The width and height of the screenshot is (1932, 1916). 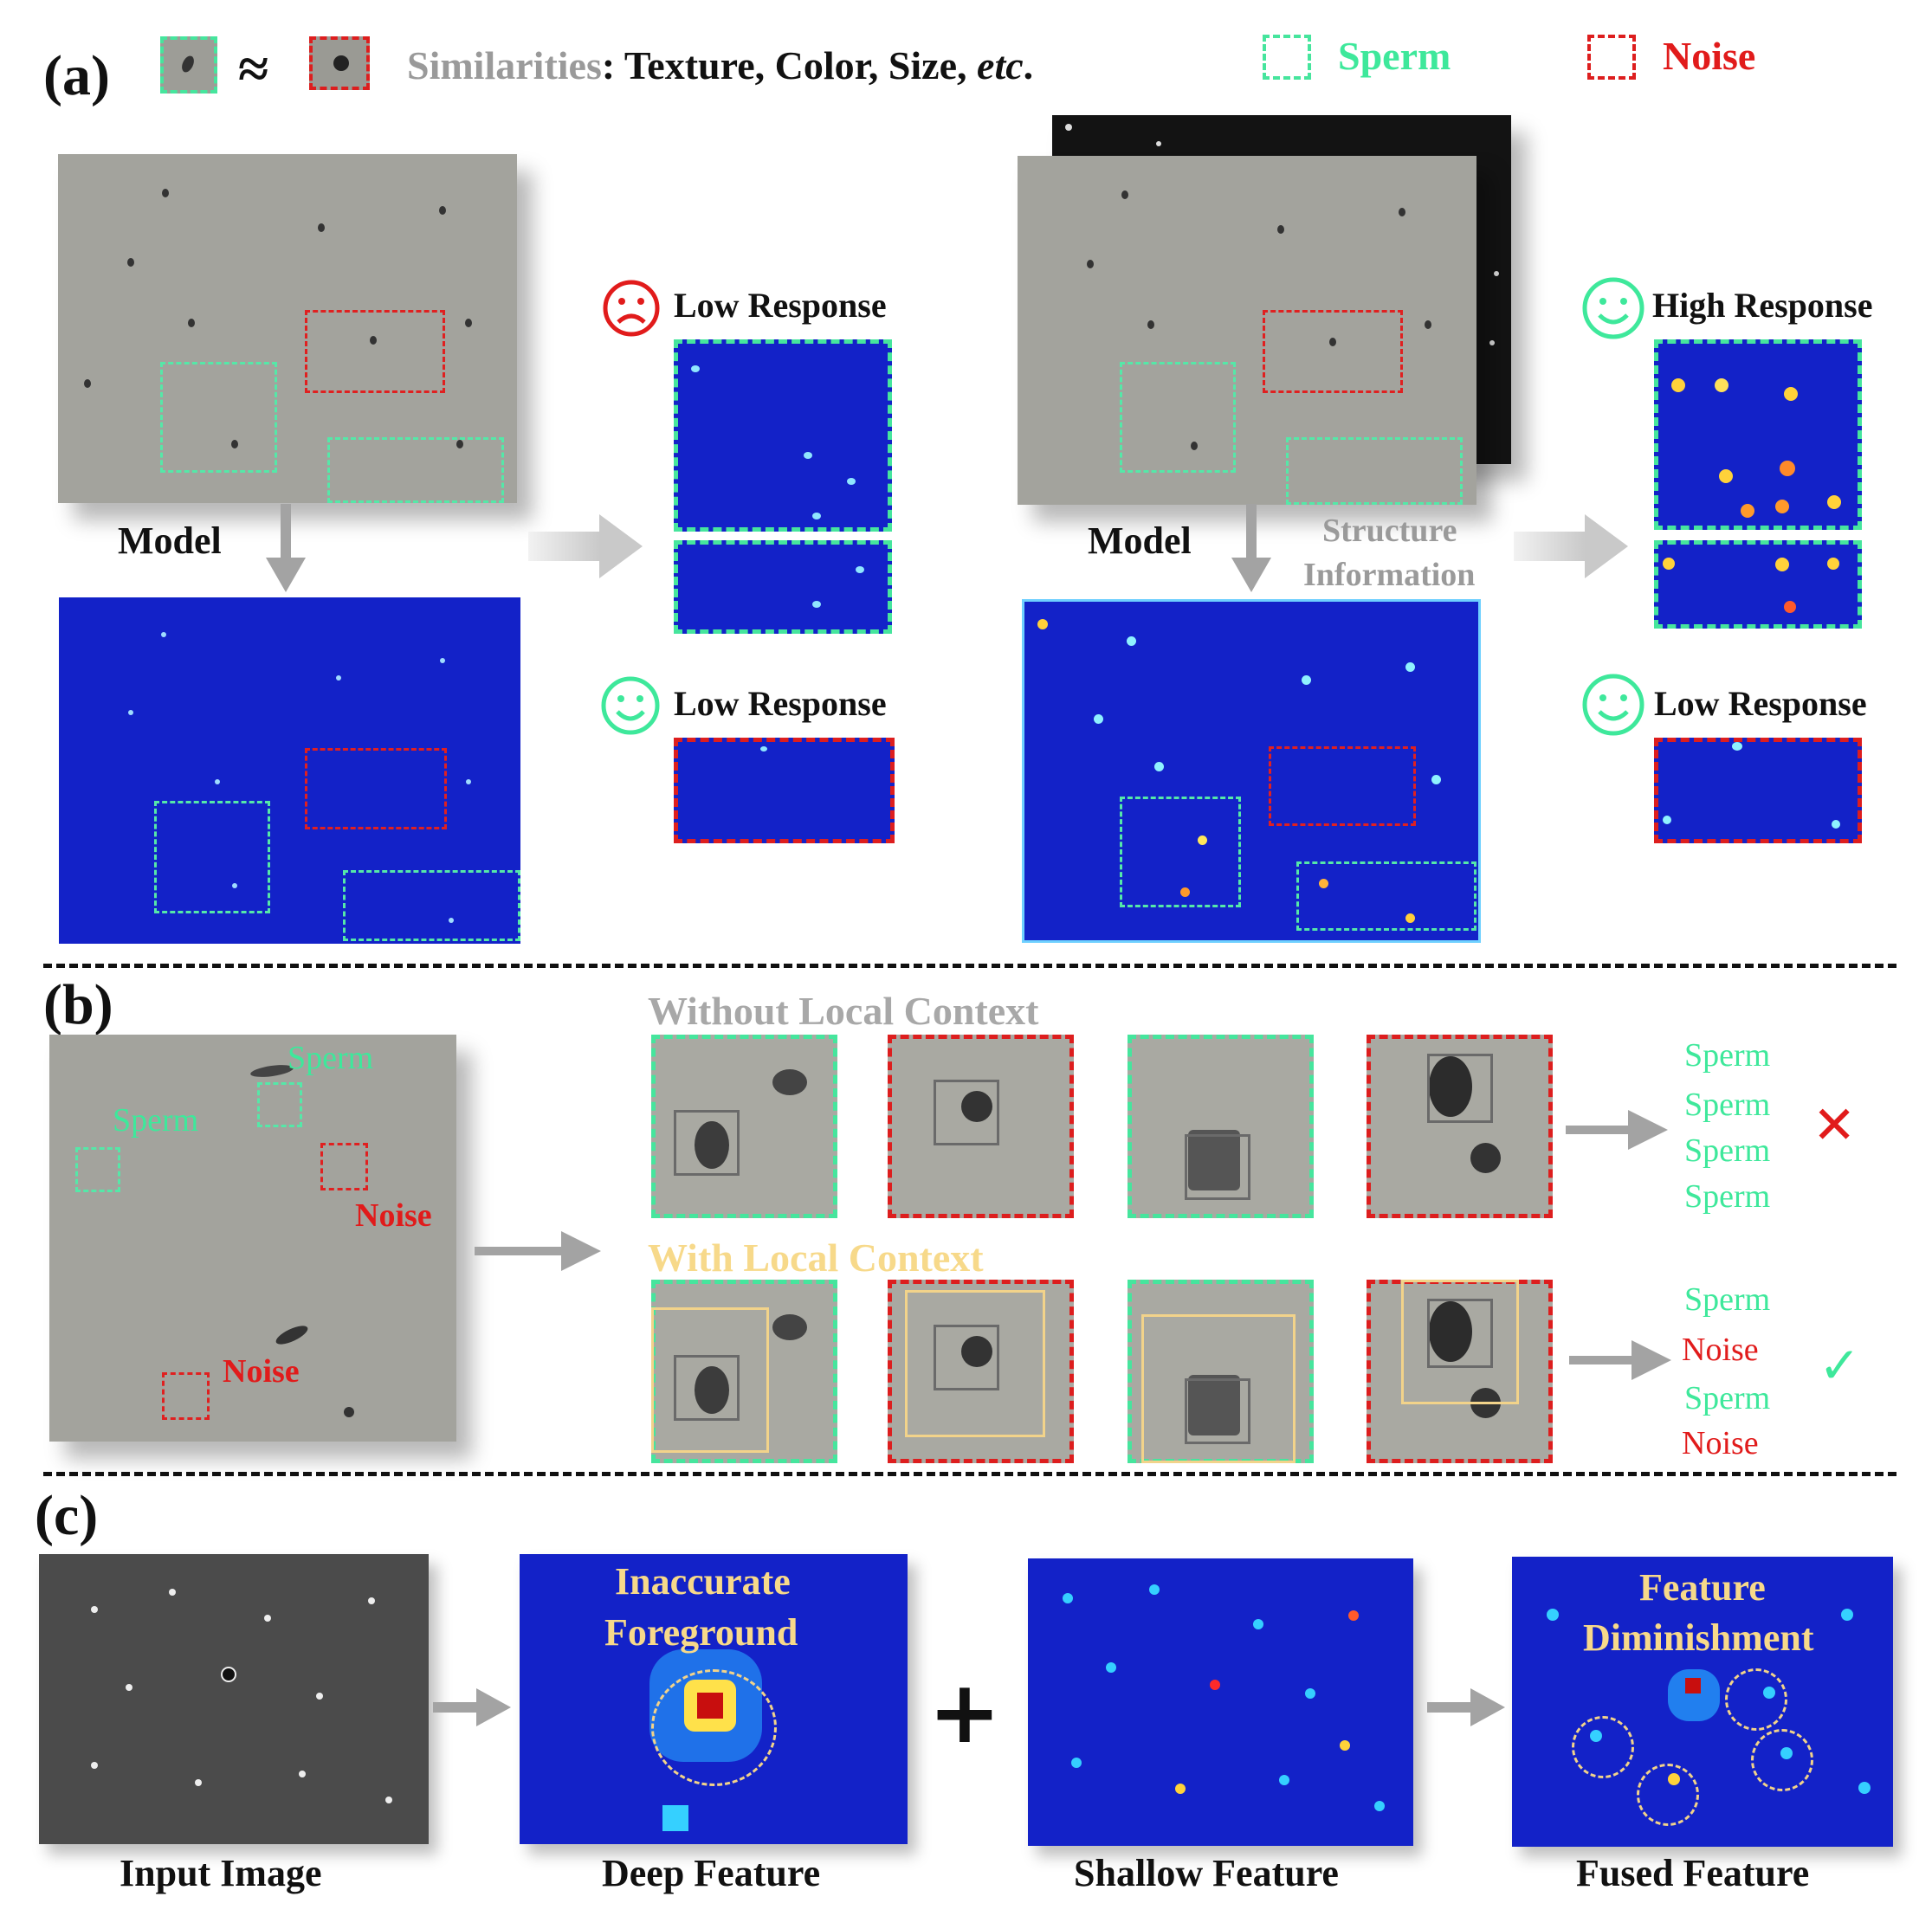 I want to click on caption-shallow-feature: Shallow Feature, so click(x=1206, y=1873).